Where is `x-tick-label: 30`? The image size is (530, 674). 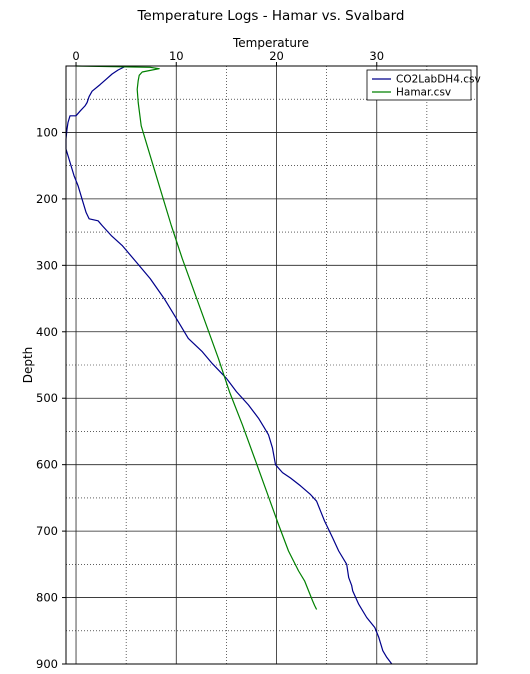
x-tick-label: 30 is located at coordinates (376, 56).